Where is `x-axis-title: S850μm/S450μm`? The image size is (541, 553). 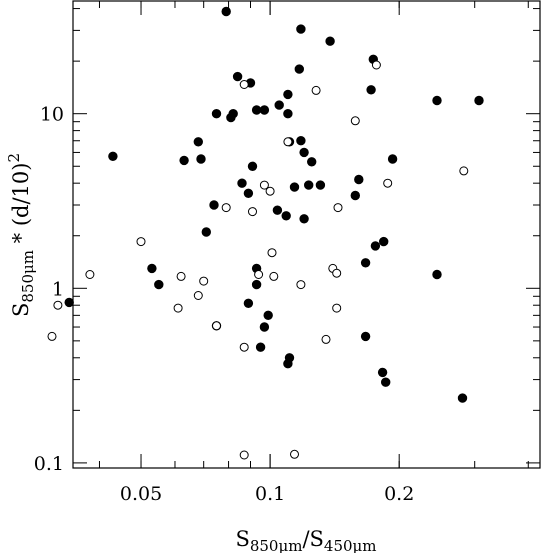 x-axis-title: S850μm/S450μm is located at coordinates (305, 540).